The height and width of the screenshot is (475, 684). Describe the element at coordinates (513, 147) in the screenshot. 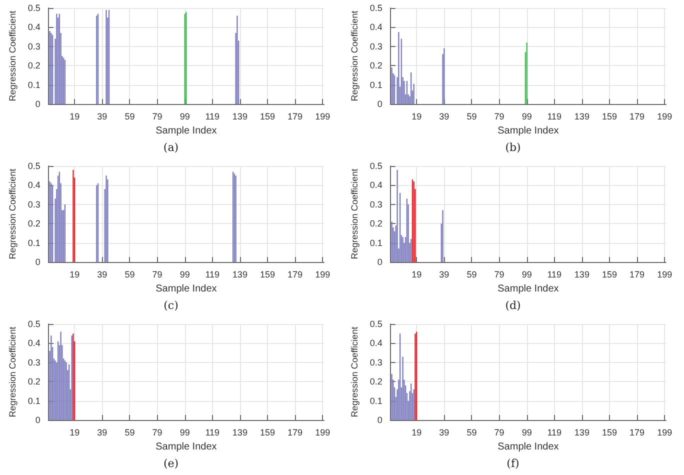

I see `text: (b)` at that location.